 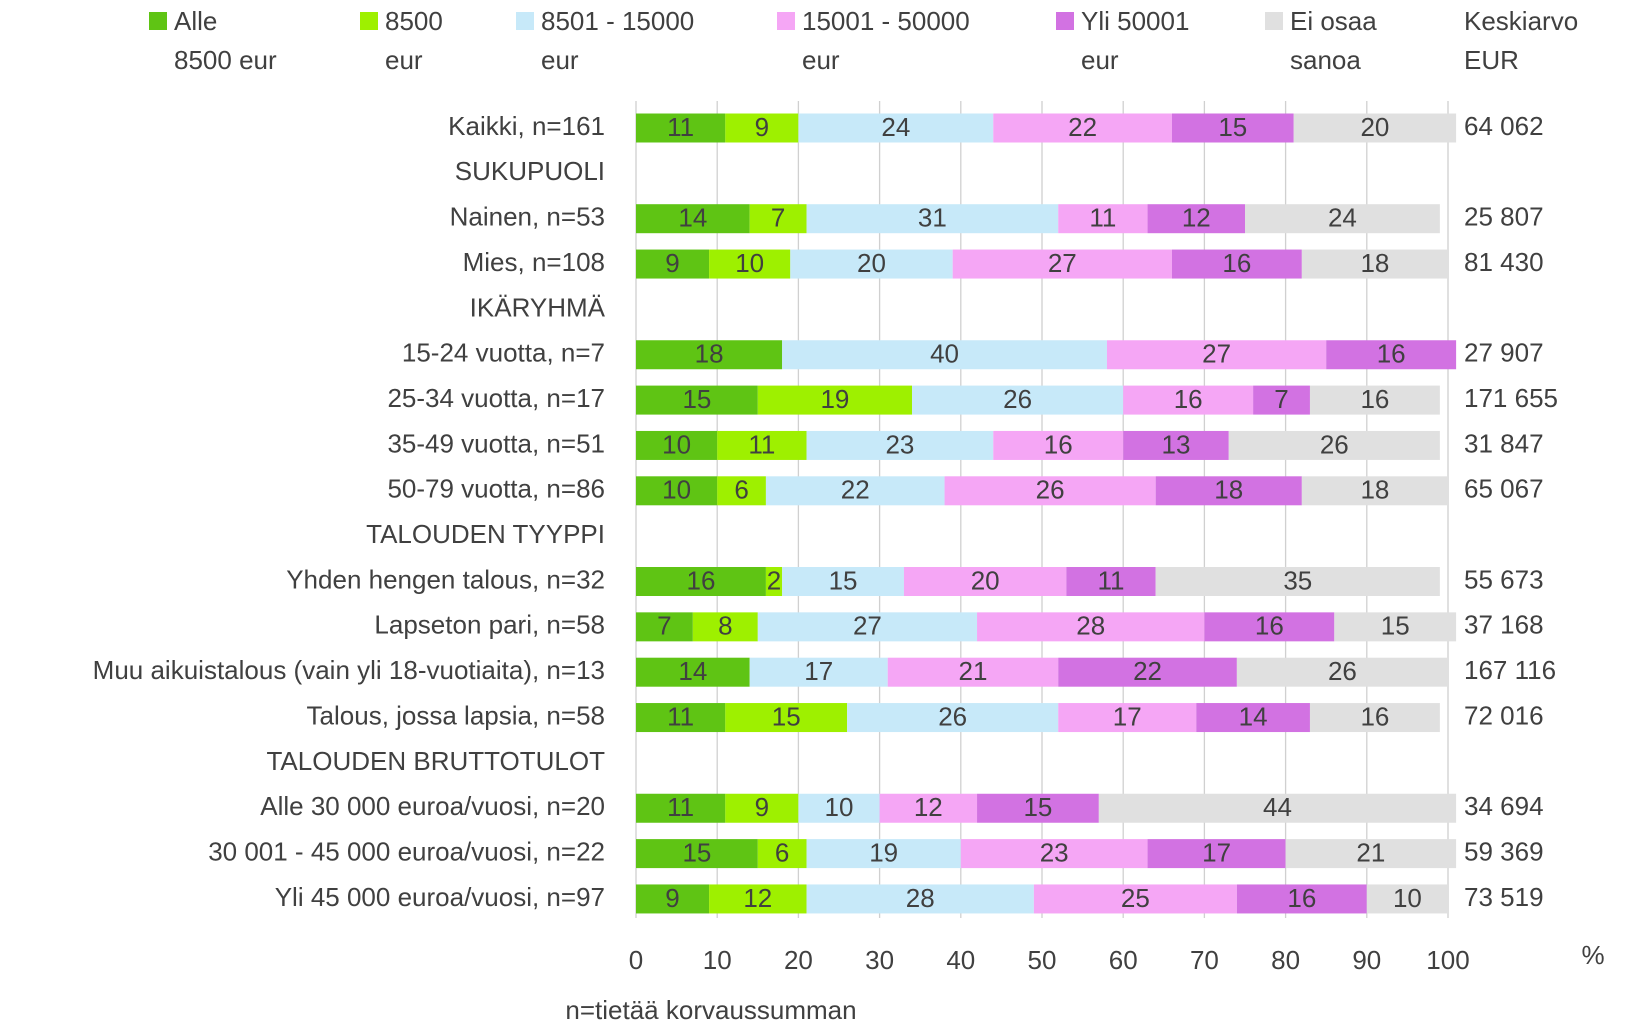 I want to click on x-tick-label: 70, so click(x=1204, y=960).